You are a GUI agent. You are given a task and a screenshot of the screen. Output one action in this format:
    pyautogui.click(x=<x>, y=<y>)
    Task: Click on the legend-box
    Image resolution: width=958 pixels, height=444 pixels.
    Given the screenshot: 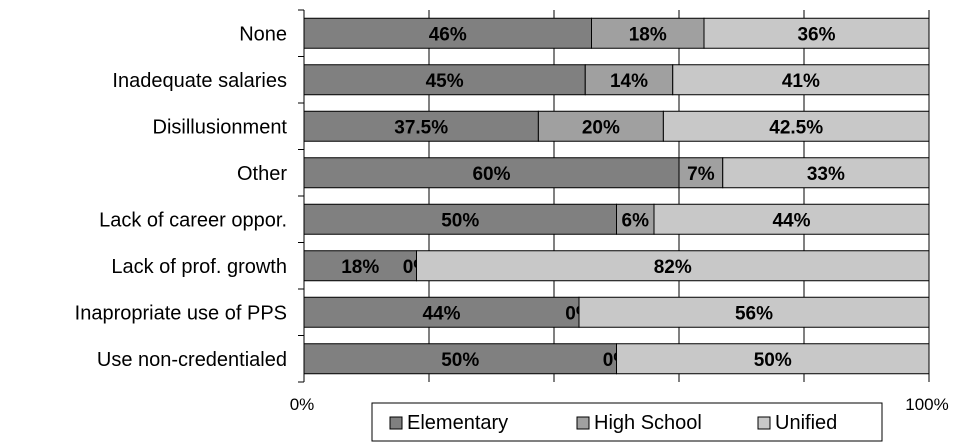 What is the action you would take?
    pyautogui.click(x=627, y=422)
    